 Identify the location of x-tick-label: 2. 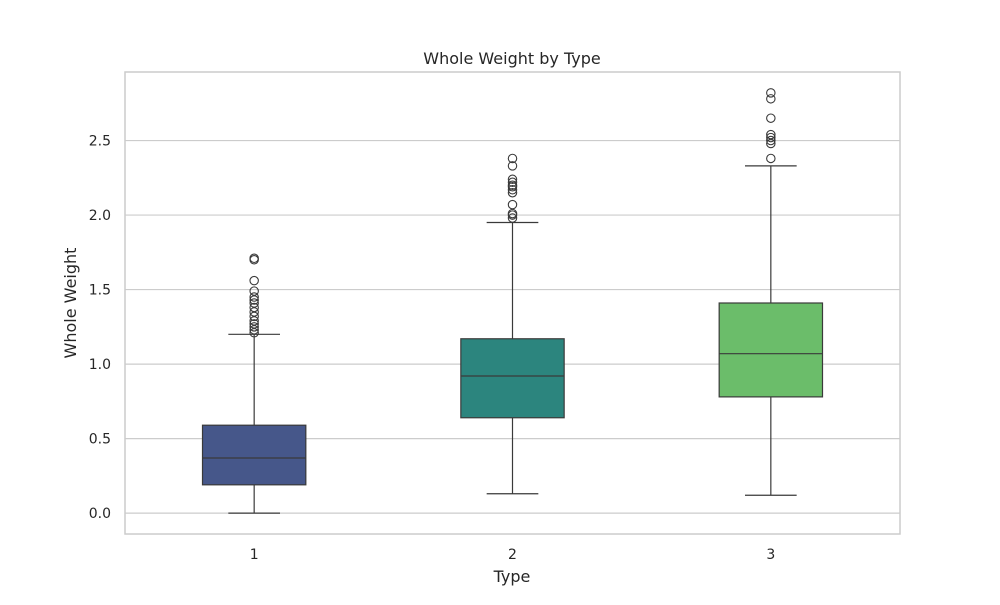
(512, 555).